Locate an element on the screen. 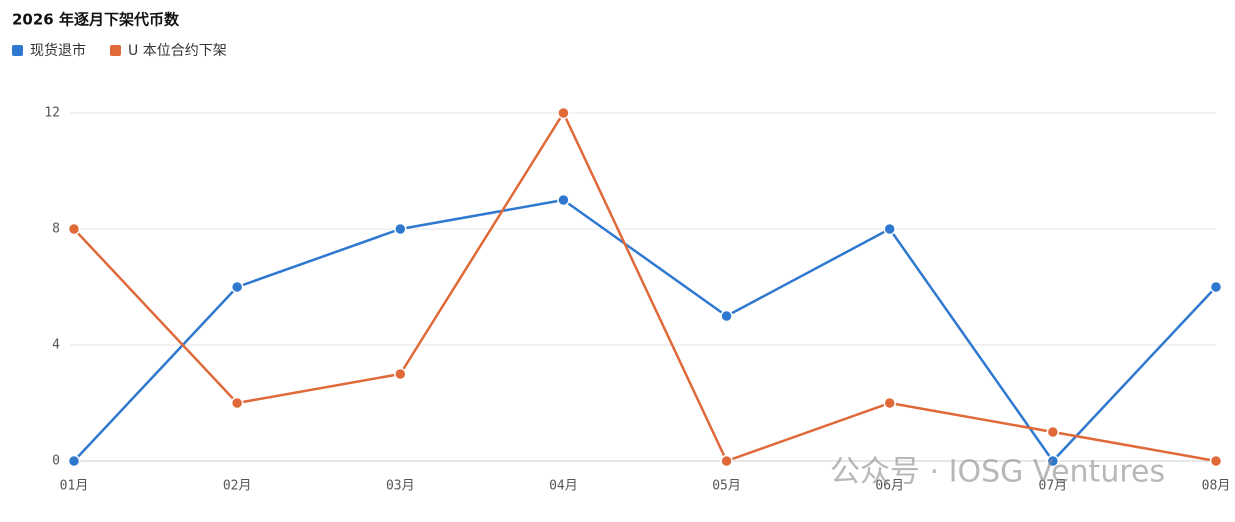 This screenshot has width=1235, height=522. x-tick-label: 01月 is located at coordinates (74, 486).